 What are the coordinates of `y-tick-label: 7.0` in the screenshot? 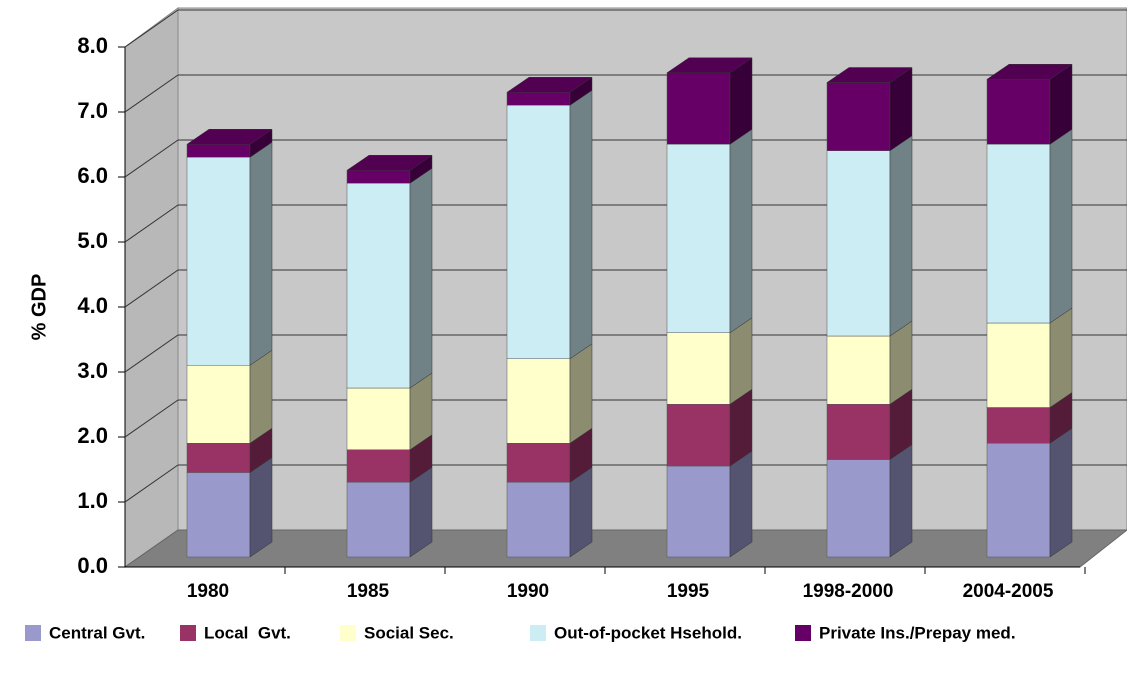 It's located at (92, 110).